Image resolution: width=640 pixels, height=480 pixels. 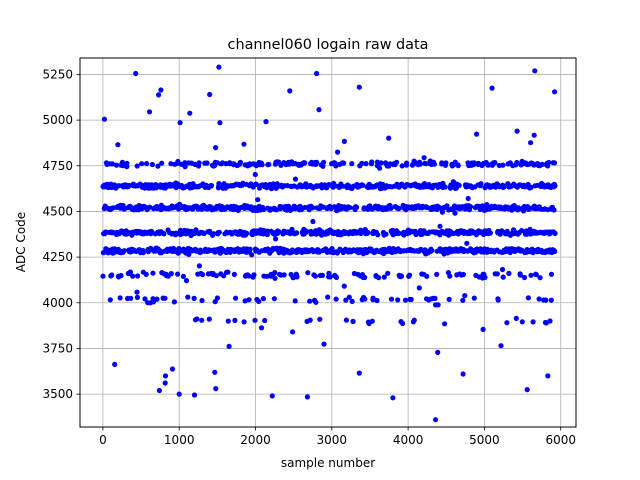 What do you see at coordinates (332, 440) in the screenshot?
I see `x-tick-label: 3000` at bounding box center [332, 440].